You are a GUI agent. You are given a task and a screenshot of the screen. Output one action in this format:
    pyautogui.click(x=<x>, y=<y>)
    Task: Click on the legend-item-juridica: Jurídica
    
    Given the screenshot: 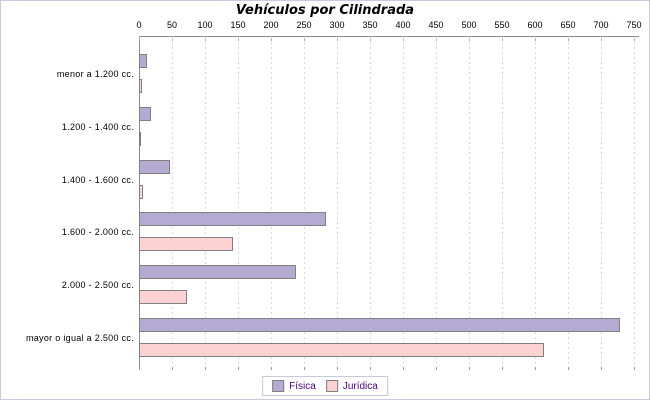 What is the action you would take?
    pyautogui.click(x=351, y=386)
    